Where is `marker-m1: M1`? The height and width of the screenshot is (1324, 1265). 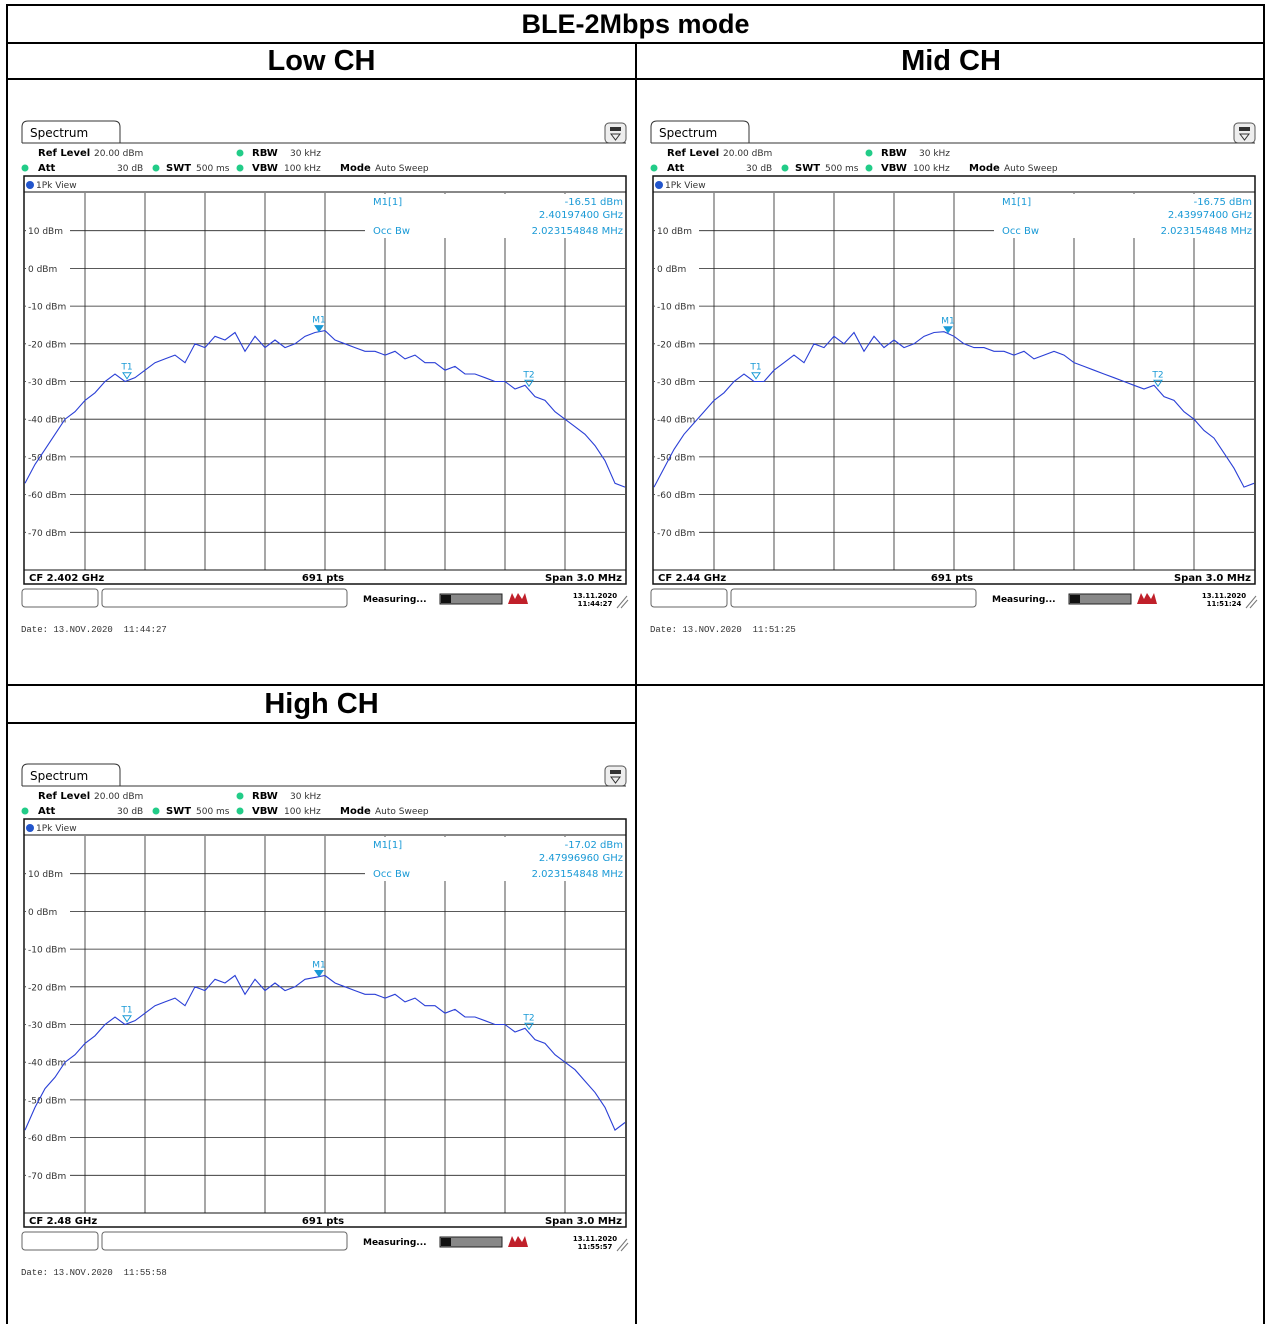 marker-m1: M1 is located at coordinates (319, 324).